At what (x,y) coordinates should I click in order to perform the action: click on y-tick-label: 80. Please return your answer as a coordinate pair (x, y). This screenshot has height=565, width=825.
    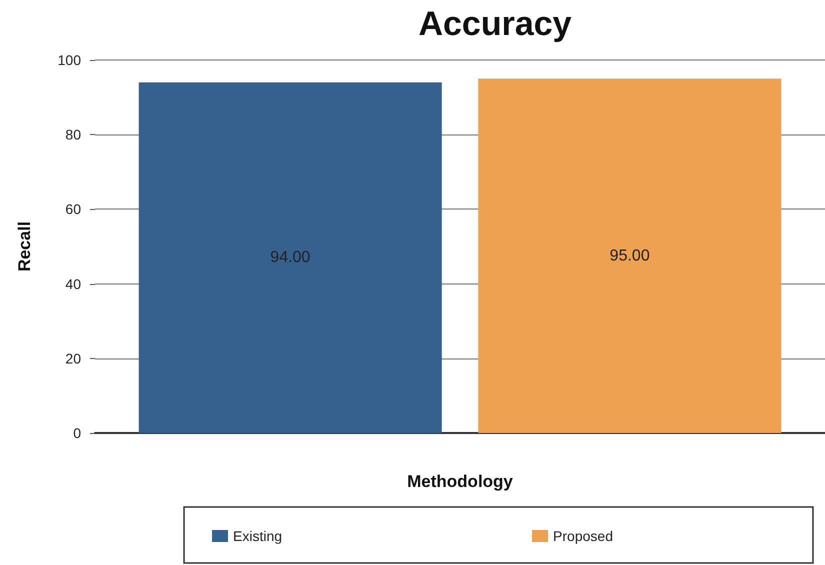
    Looking at the image, I should click on (73, 134).